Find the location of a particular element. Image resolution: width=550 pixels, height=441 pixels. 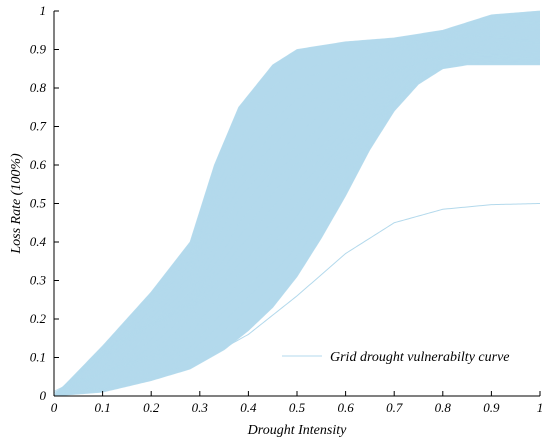

y-tick-label: 0.2 is located at coordinates (38, 318).